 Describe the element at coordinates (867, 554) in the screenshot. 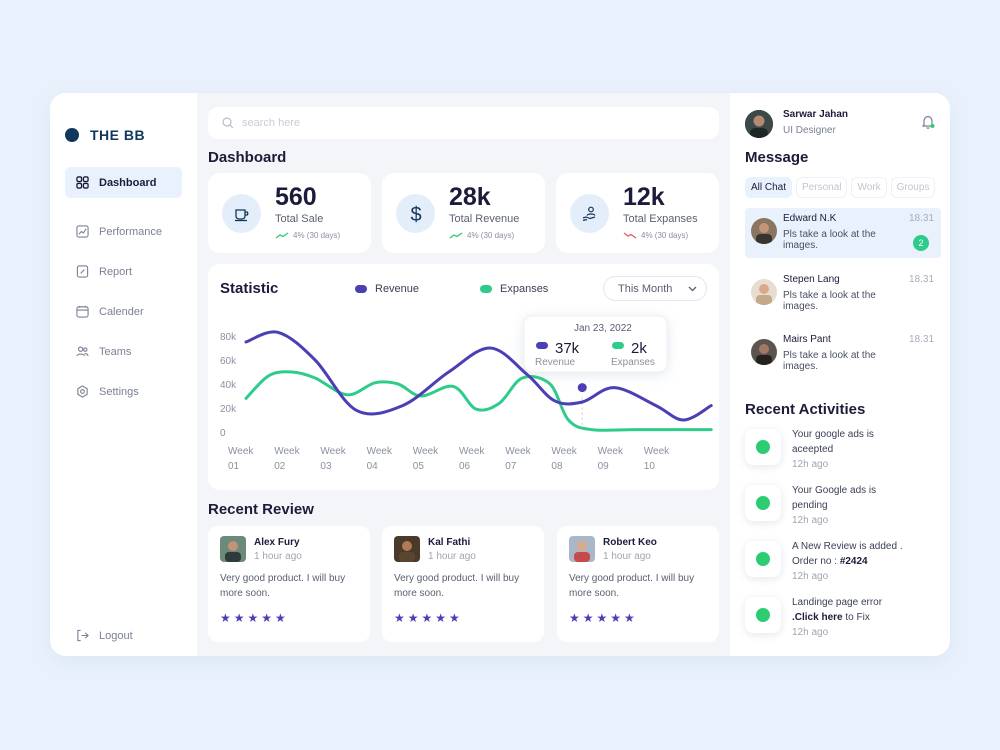

I see `activity-text: A New Review is added . Order no : #2424` at that location.